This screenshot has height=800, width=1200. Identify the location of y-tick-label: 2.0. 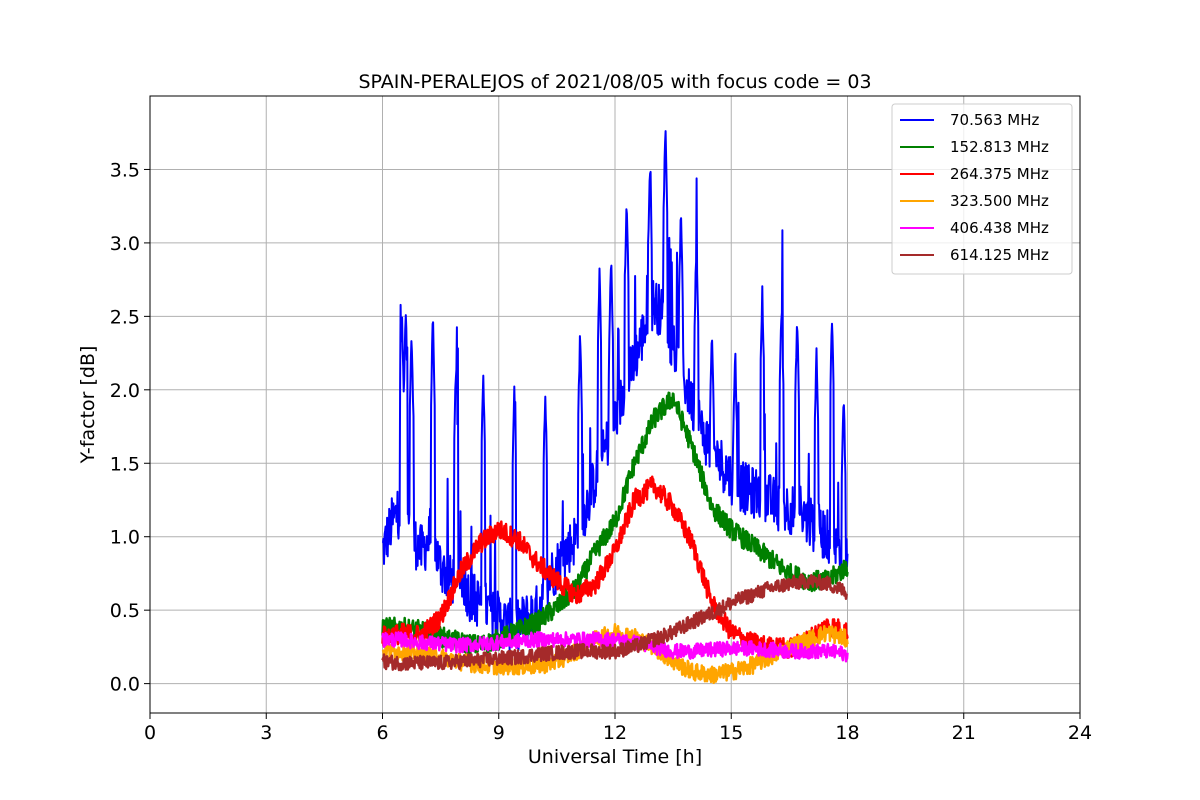
(125, 391).